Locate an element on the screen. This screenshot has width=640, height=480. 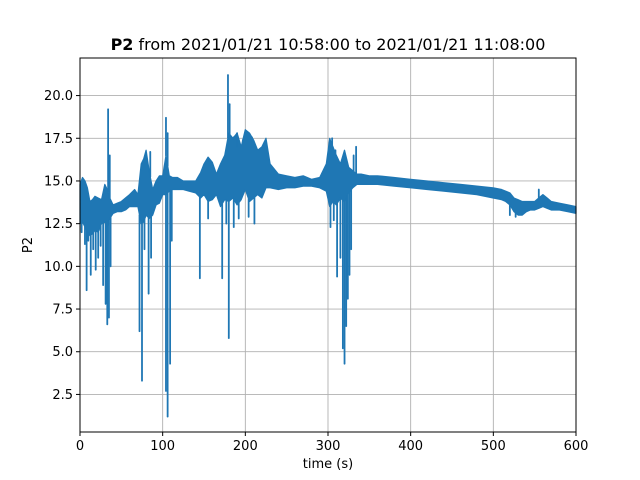
x-tick-label: 200 is located at coordinates (245, 446).